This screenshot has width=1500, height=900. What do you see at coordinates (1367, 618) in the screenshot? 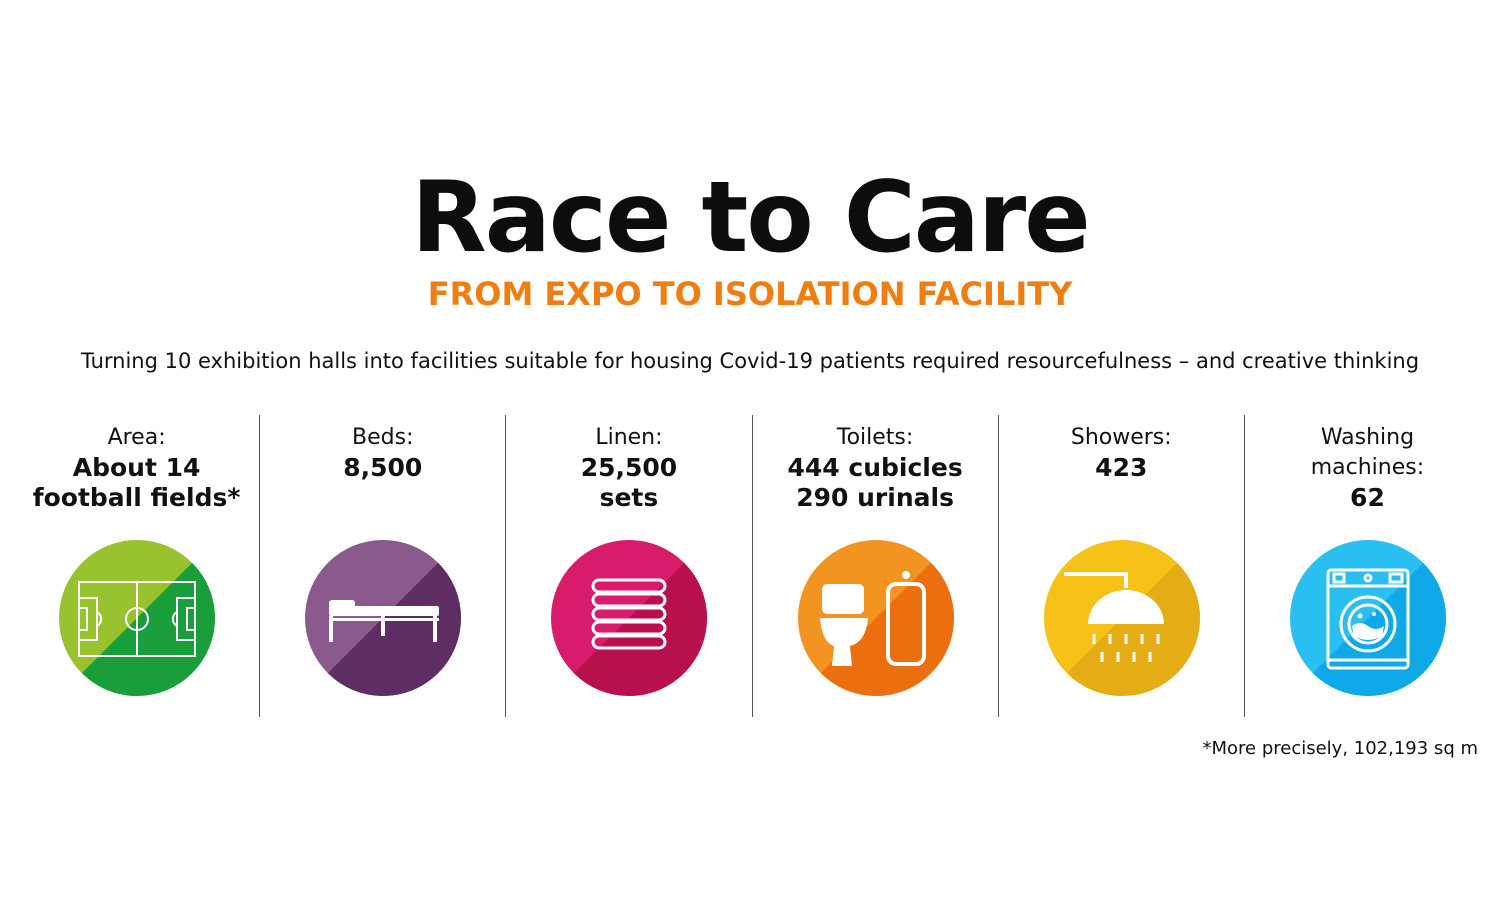
I see `washing-machine-icon` at bounding box center [1367, 618].